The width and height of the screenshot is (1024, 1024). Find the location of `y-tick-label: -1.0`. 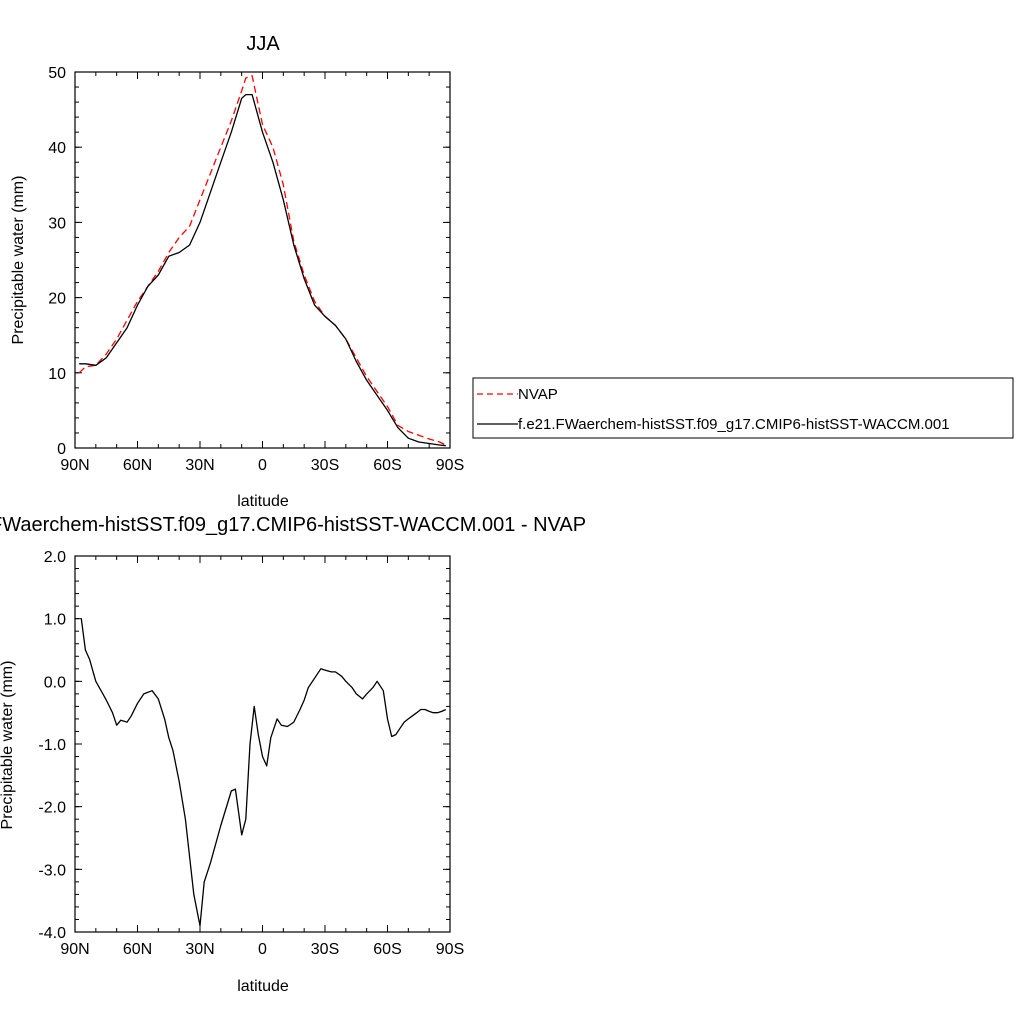

y-tick-label: -1.0 is located at coordinates (52, 745).